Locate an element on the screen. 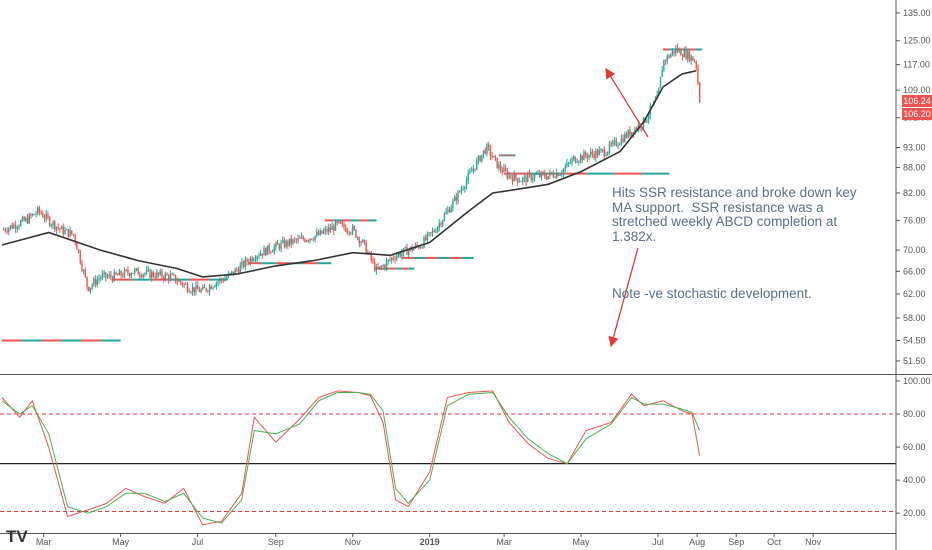 The height and width of the screenshot is (550, 932). time-tick-label: Jul is located at coordinates (658, 542).